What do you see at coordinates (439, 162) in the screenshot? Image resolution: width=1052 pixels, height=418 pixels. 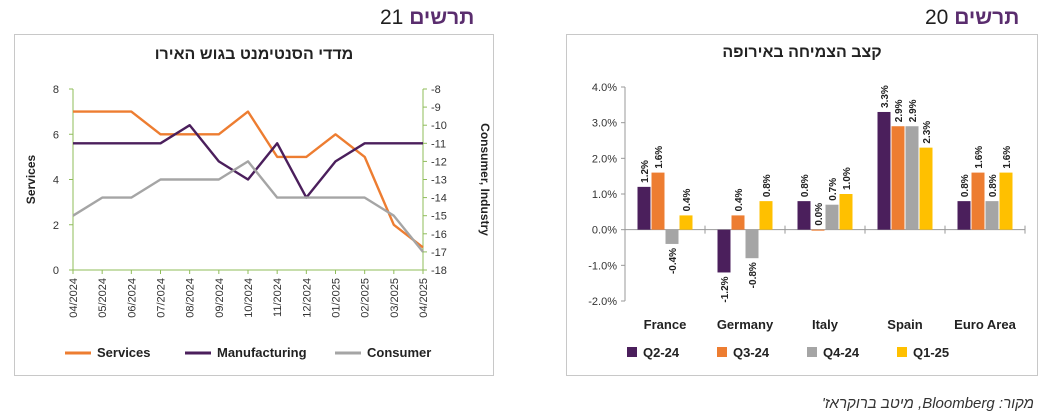 I see `right-tick-label: -12` at bounding box center [439, 162].